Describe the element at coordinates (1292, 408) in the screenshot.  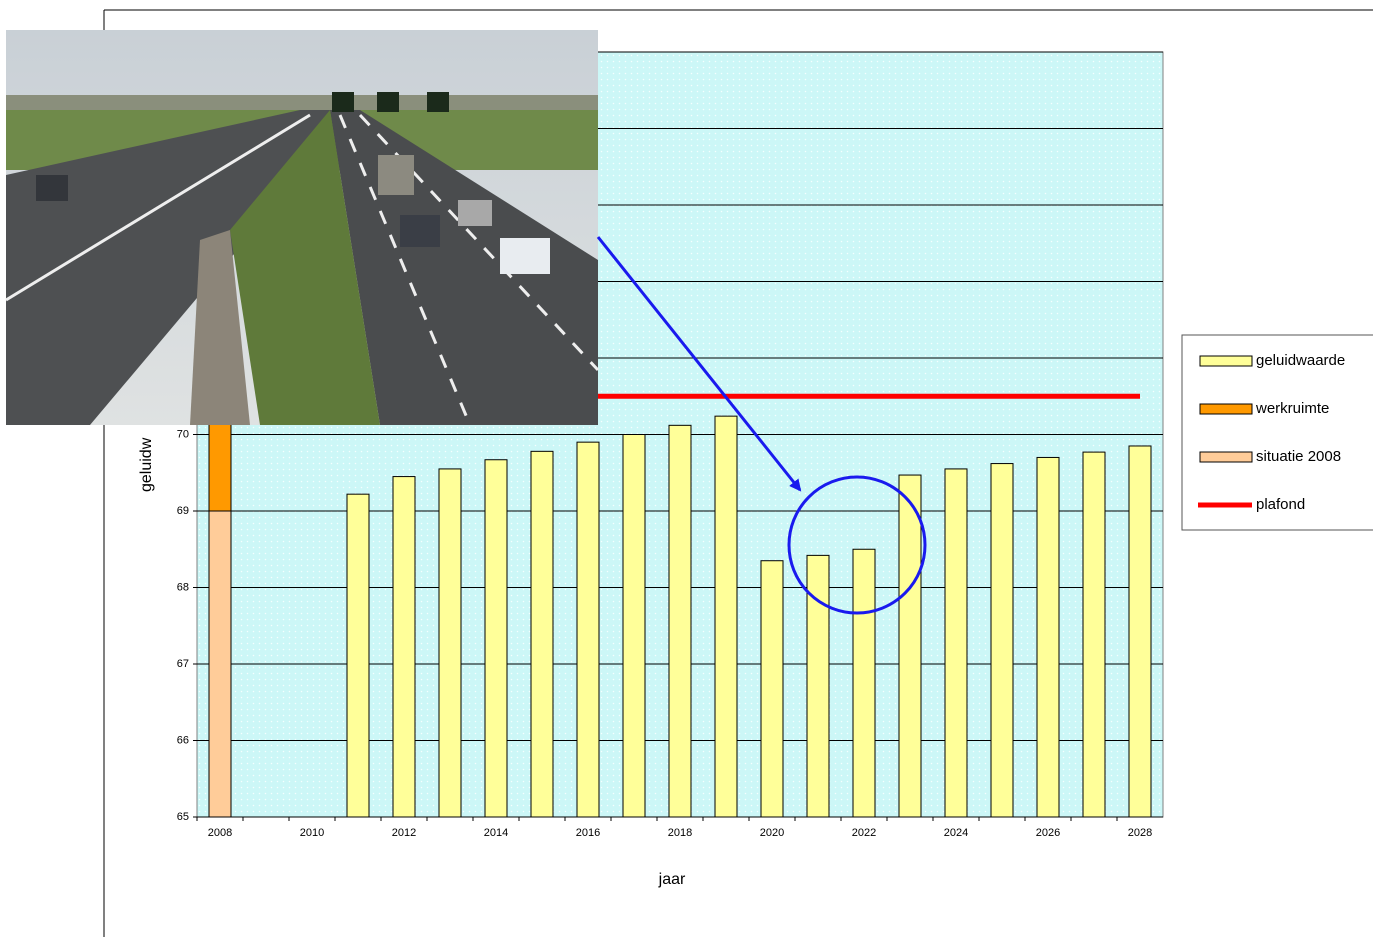
I see `legend-label: werkruimte` at that location.